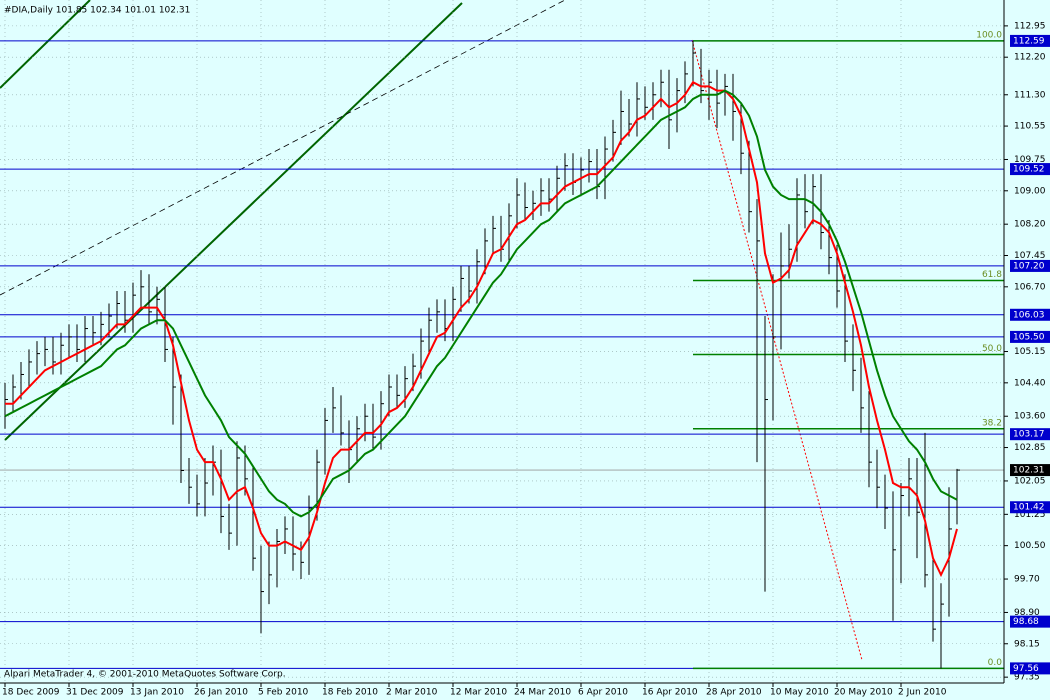 Image resolution: width=1050 pixels, height=700 pixels. What do you see at coordinates (670, 693) in the screenshot?
I see `x-tick-label: 16 Apr 2010` at bounding box center [670, 693].